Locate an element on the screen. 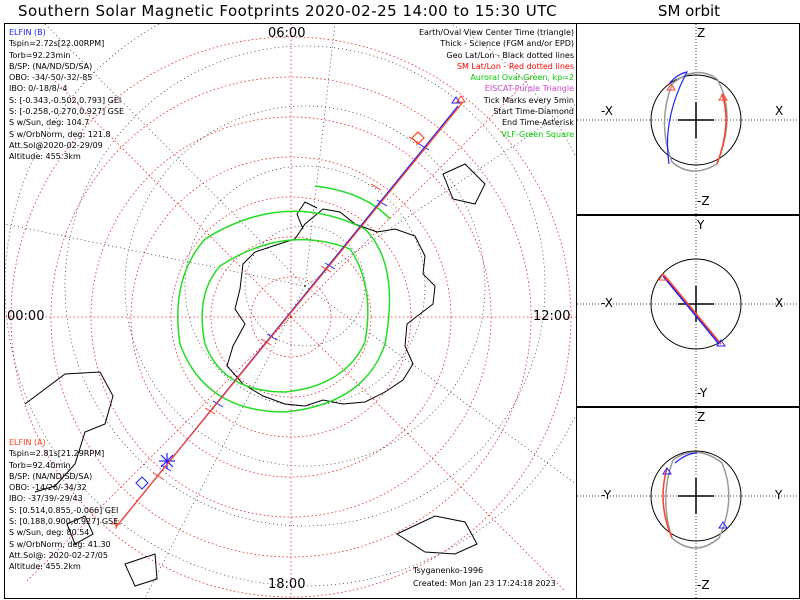  legend-item: Thick - Science (FGM and/or EPD) is located at coordinates (507, 44).